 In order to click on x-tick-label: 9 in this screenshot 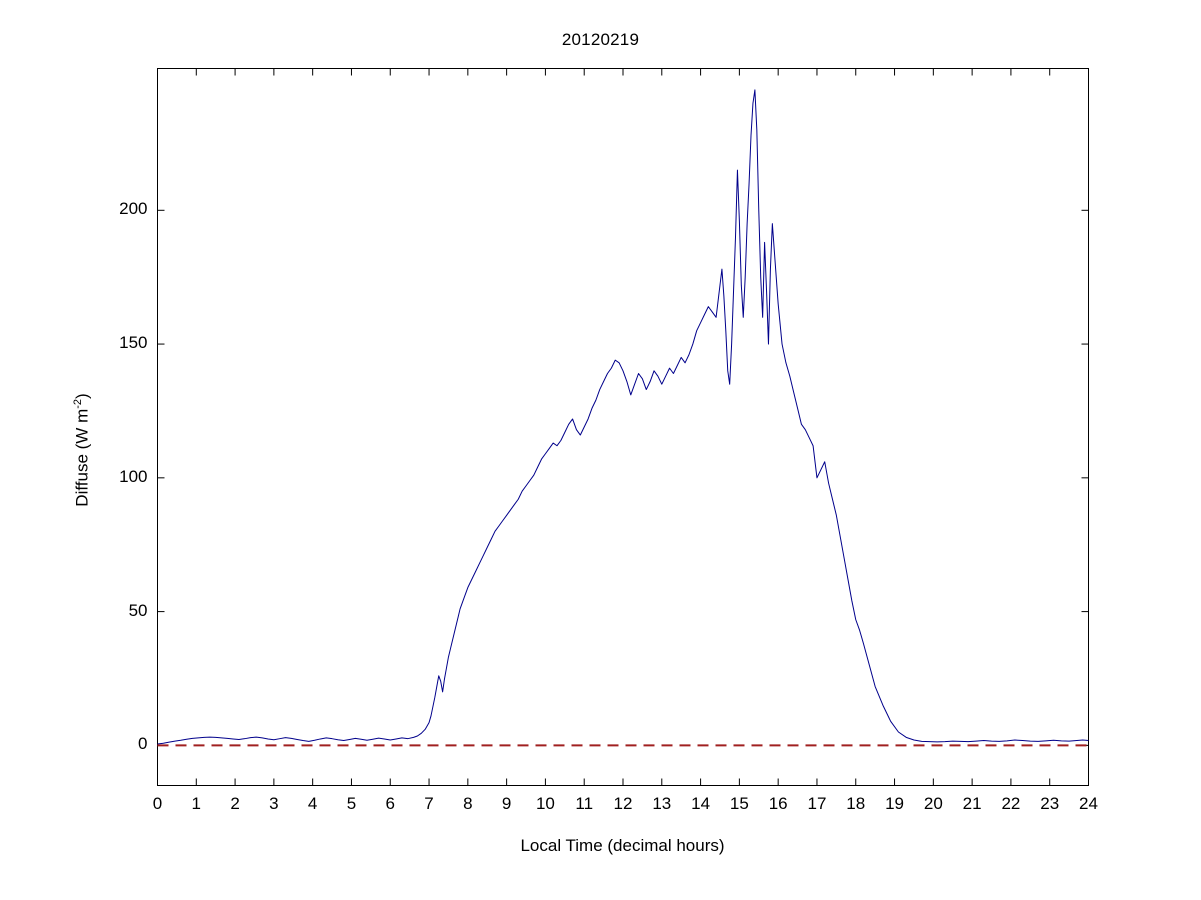, I will do `click(506, 803)`.